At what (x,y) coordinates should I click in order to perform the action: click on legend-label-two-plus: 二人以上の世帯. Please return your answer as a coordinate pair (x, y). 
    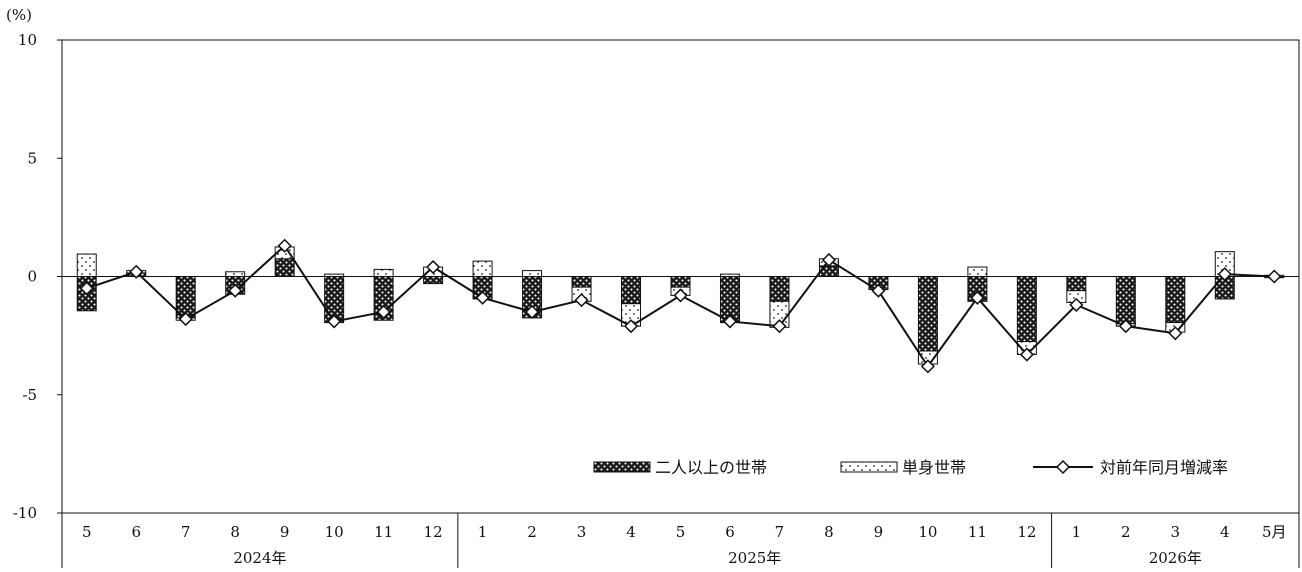
    Looking at the image, I should click on (711, 467).